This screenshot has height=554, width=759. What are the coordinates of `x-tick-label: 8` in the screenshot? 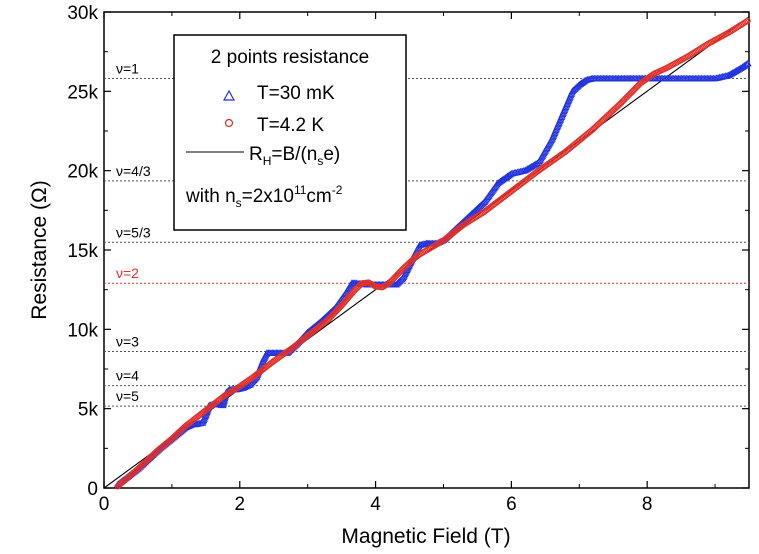 It's located at (647, 504).